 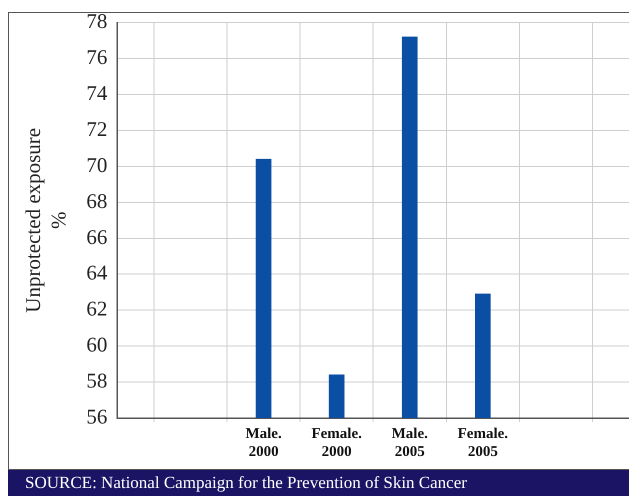 I want to click on y-tick-label: 56, so click(x=97, y=416).